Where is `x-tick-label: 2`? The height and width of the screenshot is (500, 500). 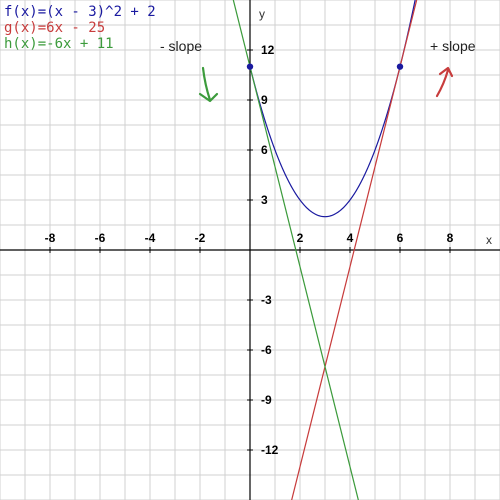
x-tick-label: 2 is located at coordinates (300, 238).